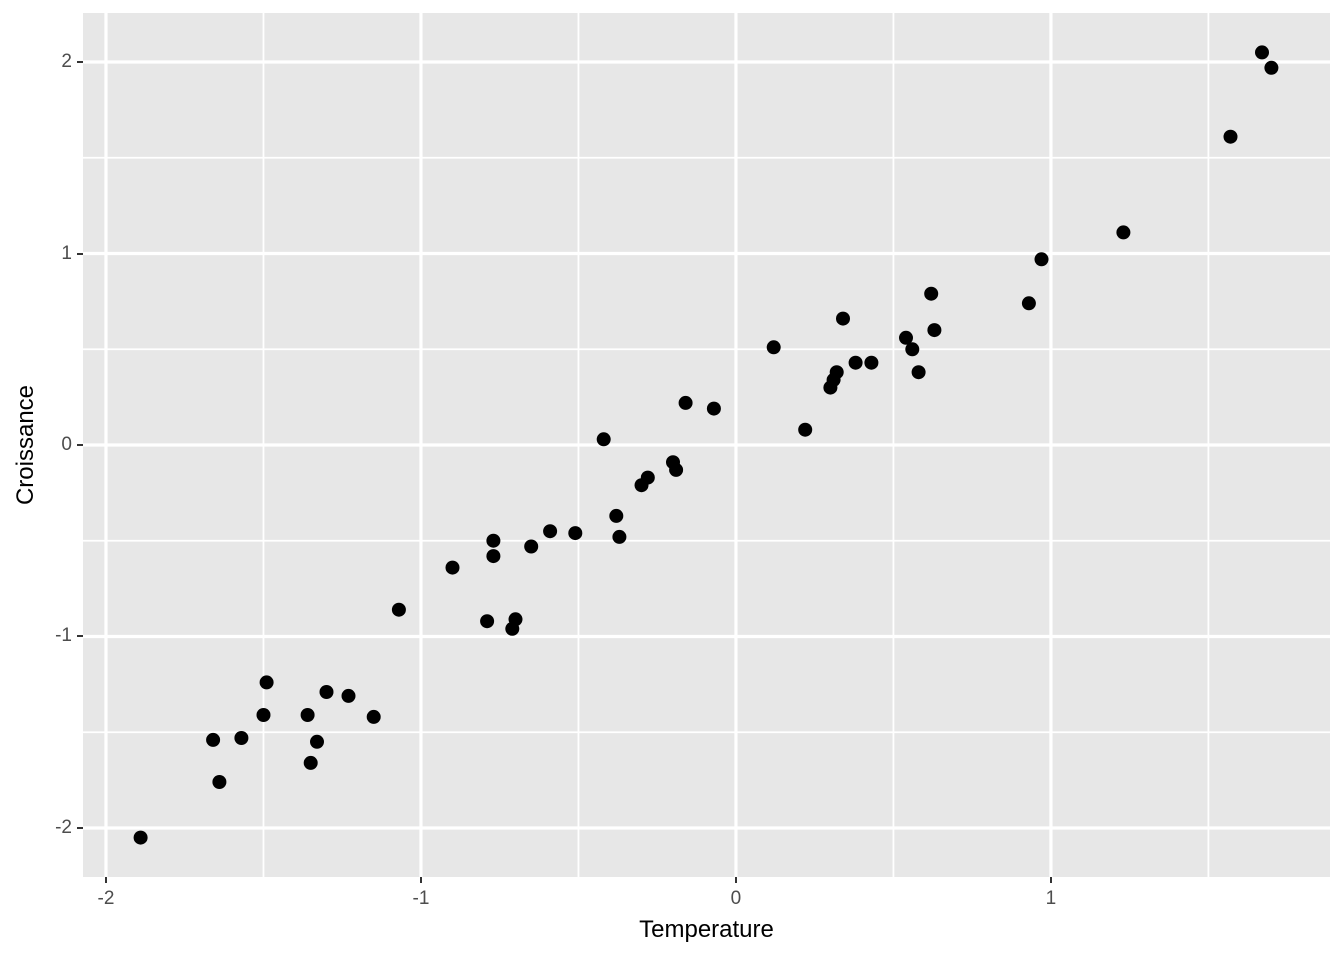 This screenshot has height=960, width=1344. Describe the element at coordinates (421, 898) in the screenshot. I see `x-tick-label: -1` at that location.